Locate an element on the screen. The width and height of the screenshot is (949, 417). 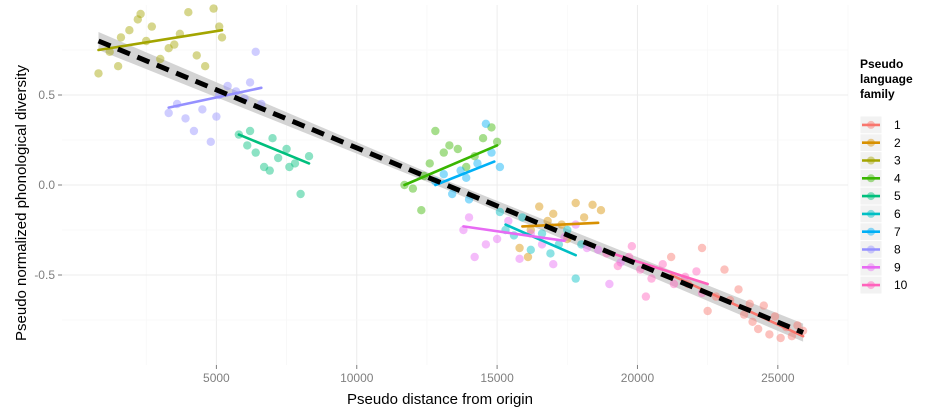
legend-entry-label: 3 is located at coordinates (897, 161).